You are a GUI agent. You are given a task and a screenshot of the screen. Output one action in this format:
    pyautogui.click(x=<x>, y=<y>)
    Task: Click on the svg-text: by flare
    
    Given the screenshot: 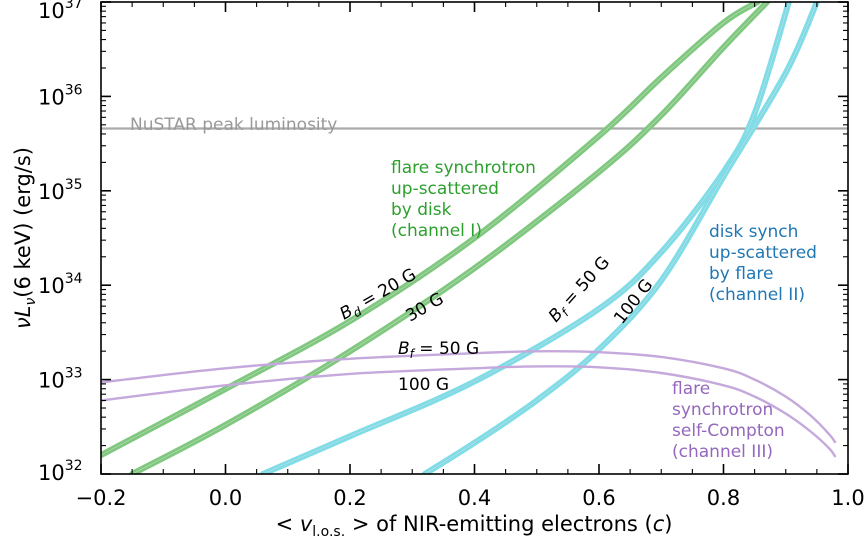 What is the action you would take?
    pyautogui.click(x=741, y=274)
    